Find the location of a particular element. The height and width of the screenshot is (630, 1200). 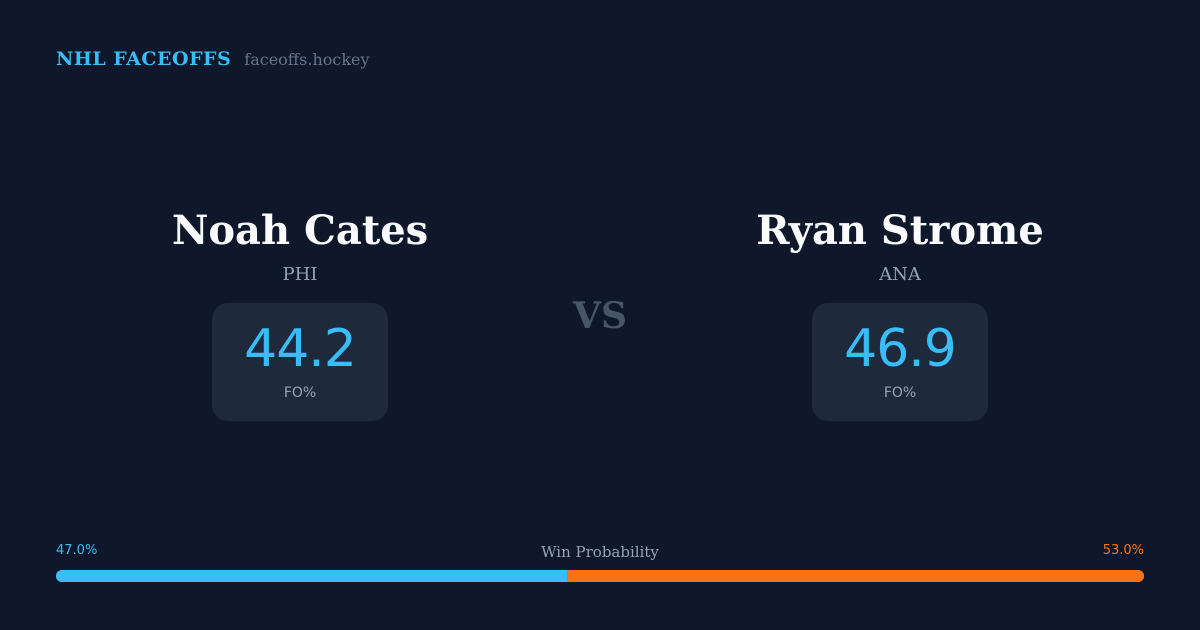

win-probability-right-fill is located at coordinates (855, 576).